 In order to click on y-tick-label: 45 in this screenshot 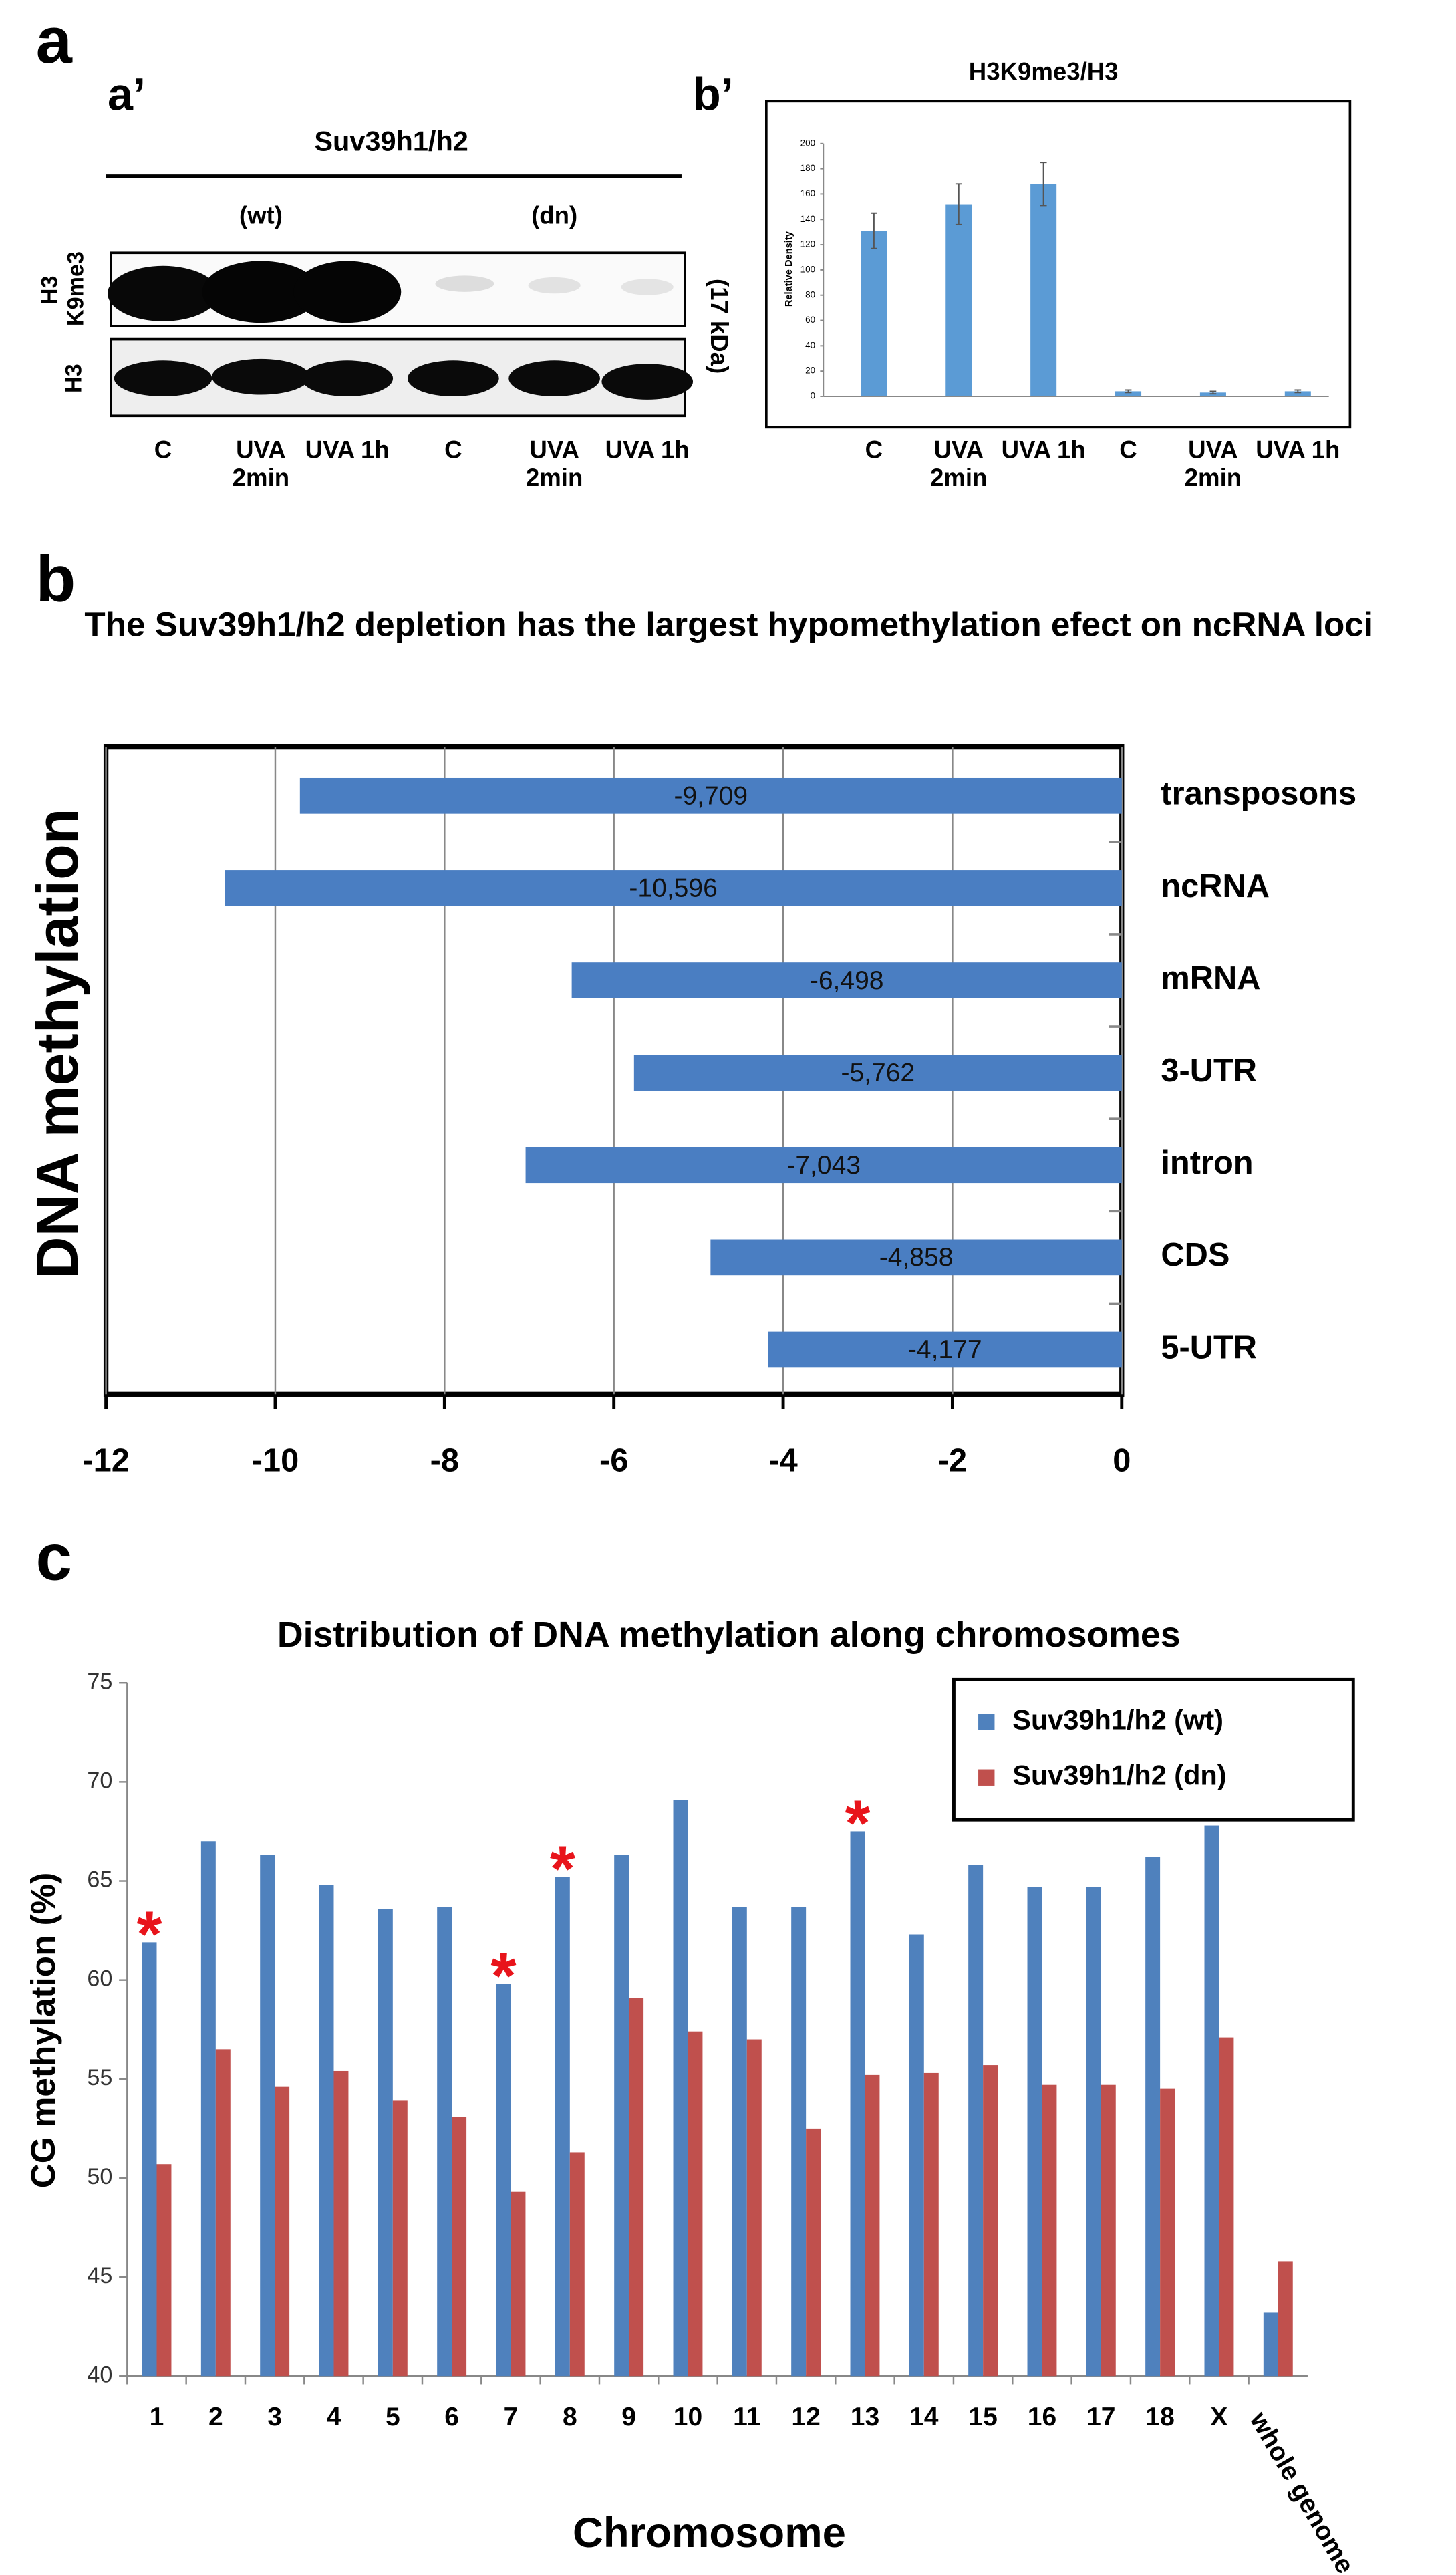, I will do `click(99, 2276)`.